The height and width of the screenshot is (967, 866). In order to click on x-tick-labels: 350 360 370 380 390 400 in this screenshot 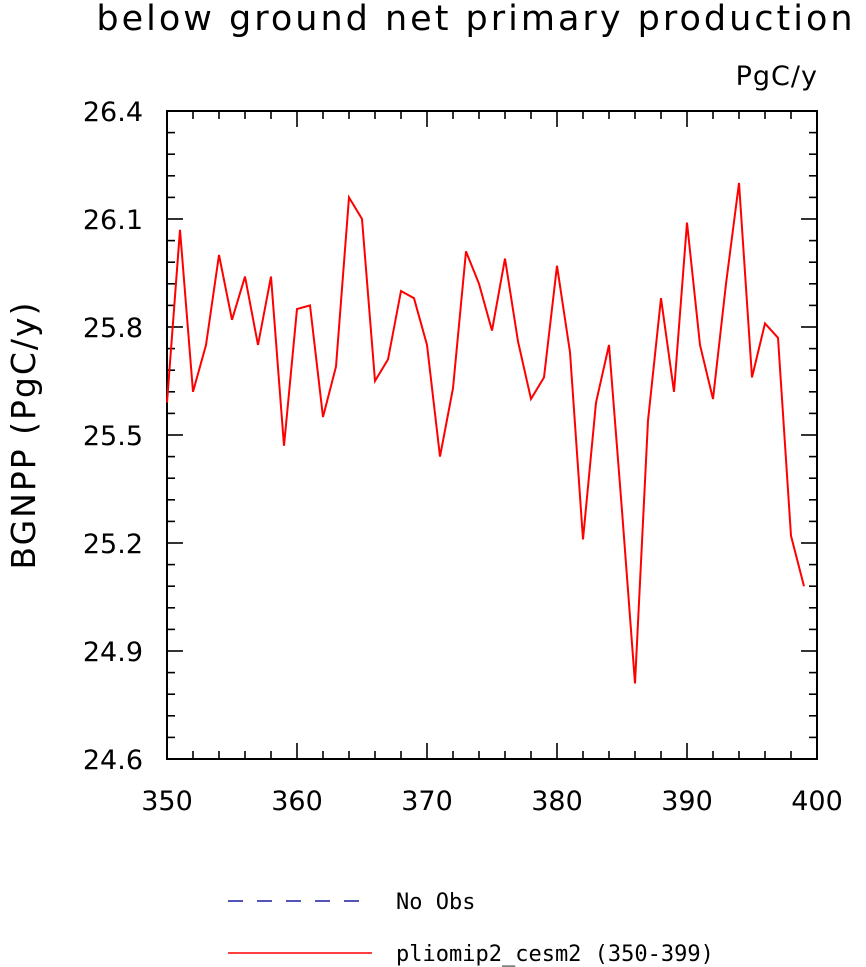, I will do `click(492, 801)`.